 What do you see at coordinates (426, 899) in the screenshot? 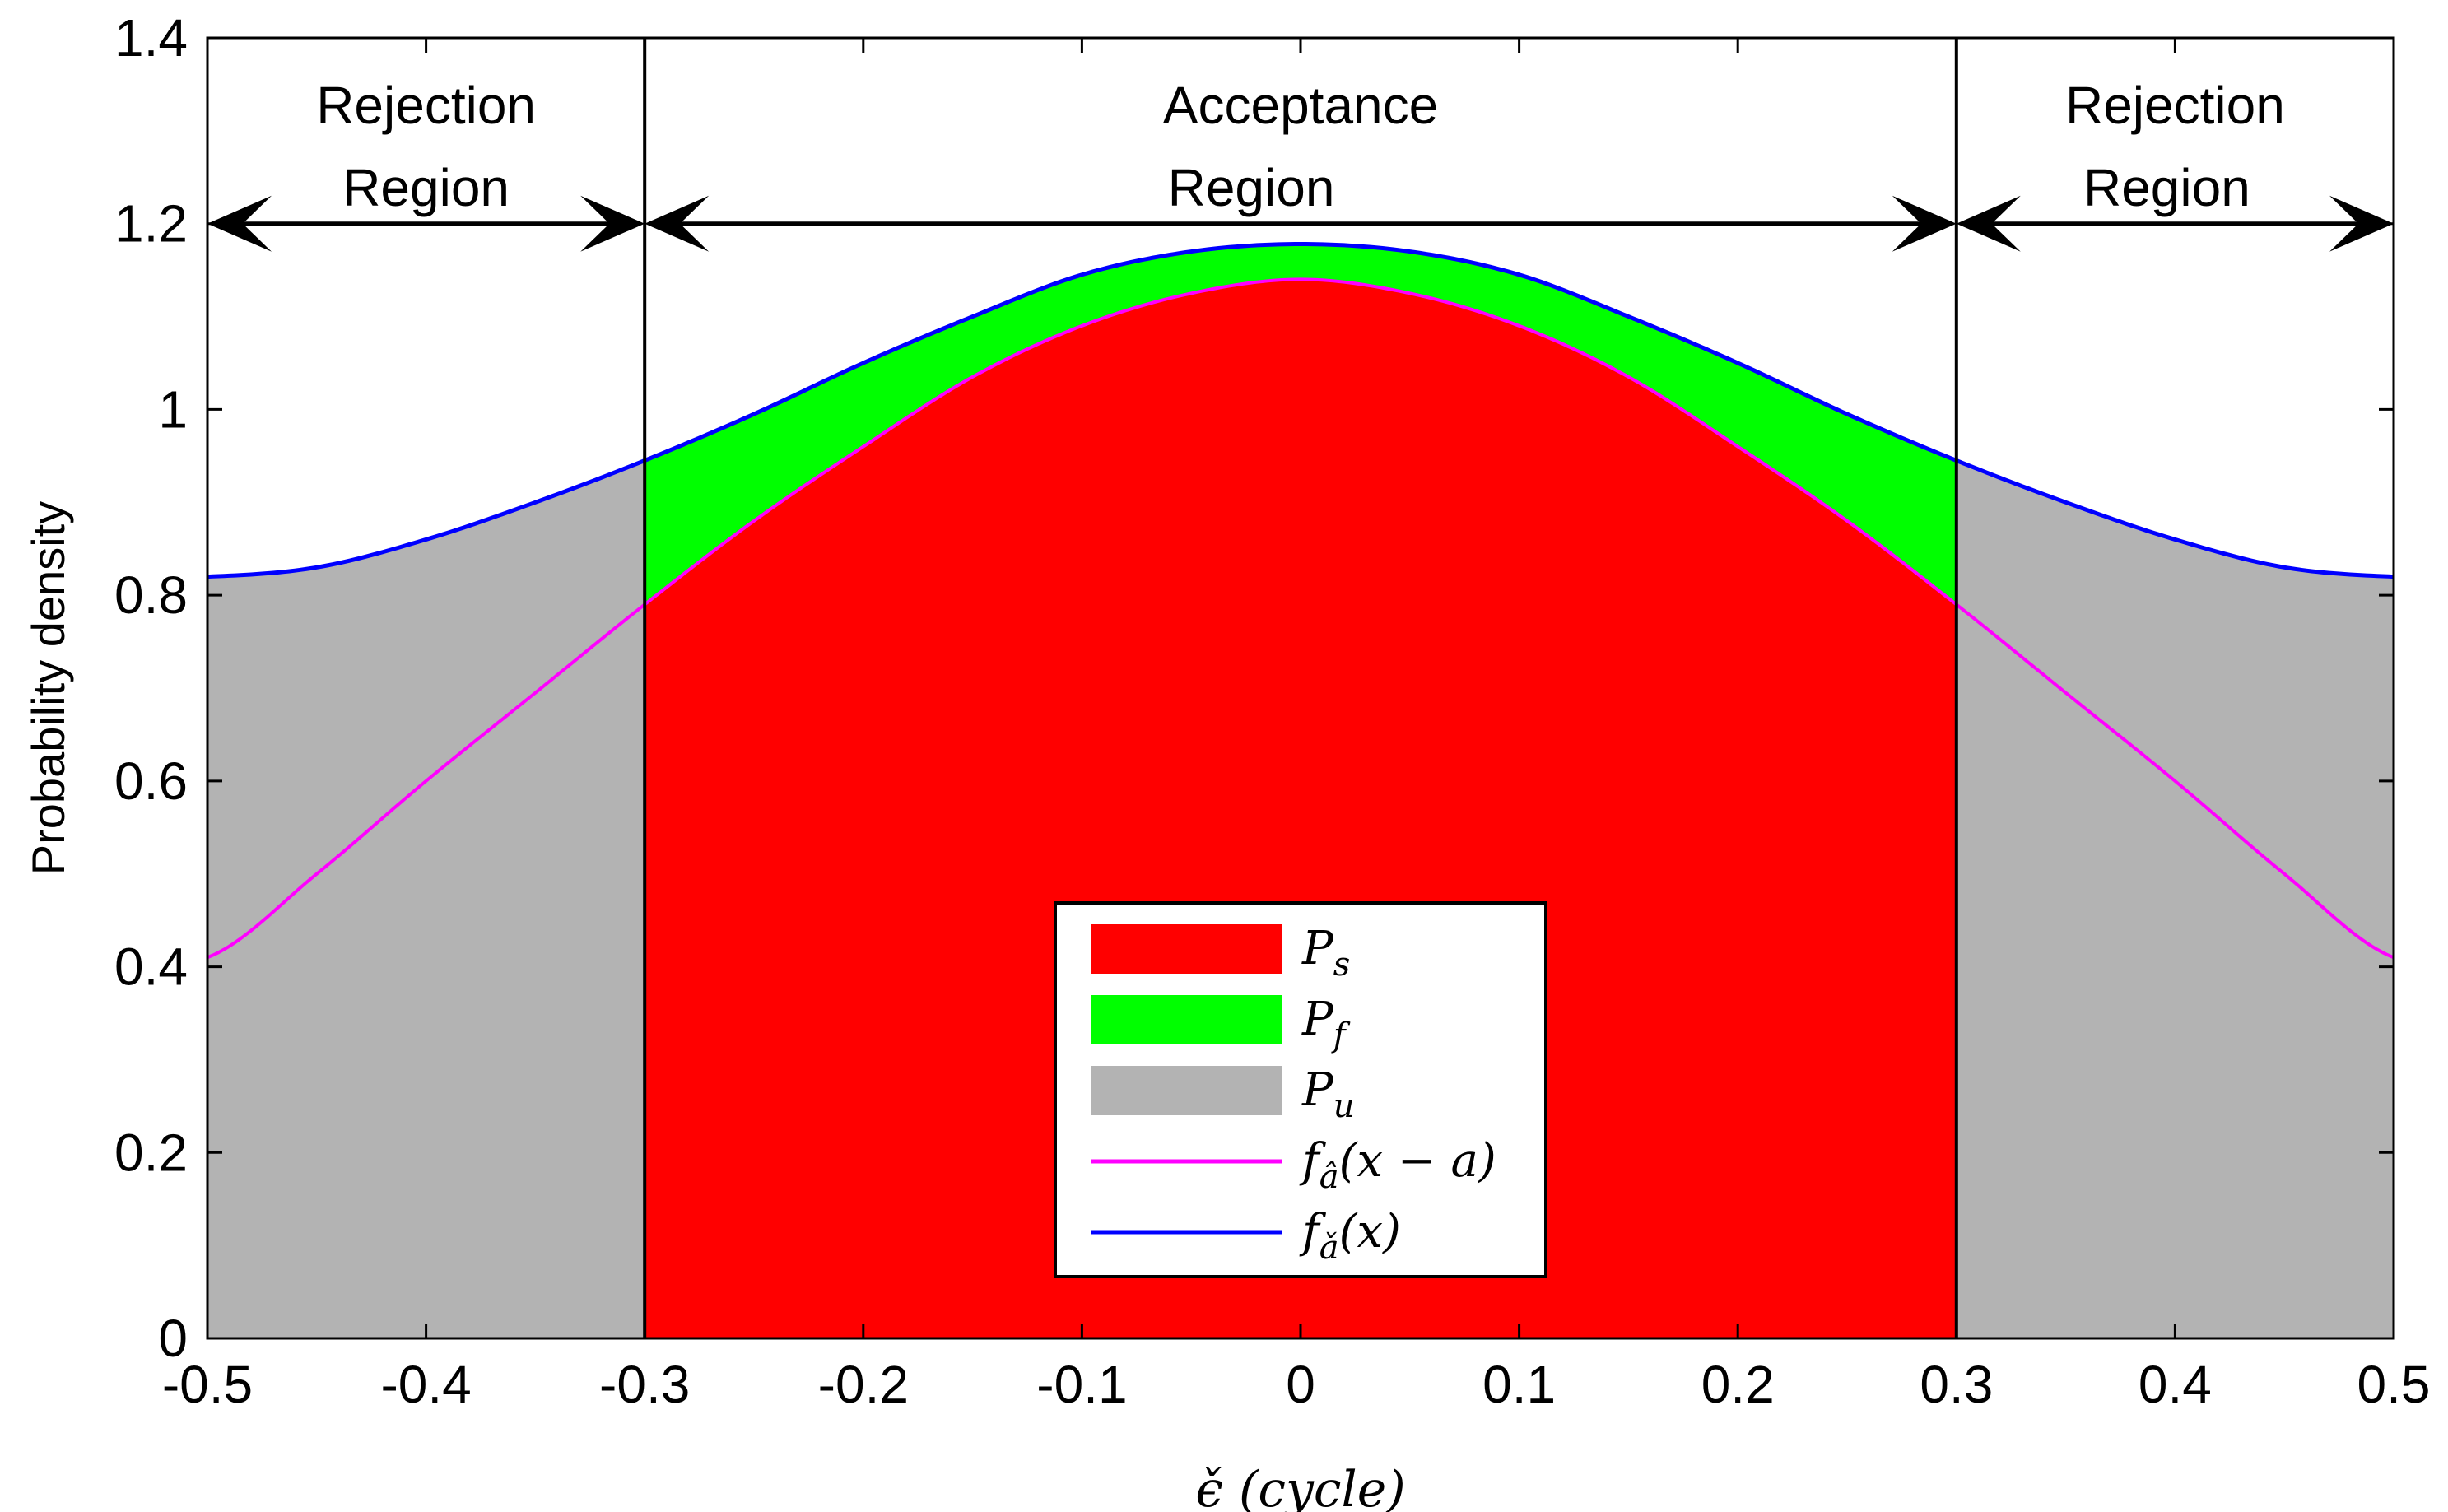
I see `area-pu-left` at bounding box center [426, 899].